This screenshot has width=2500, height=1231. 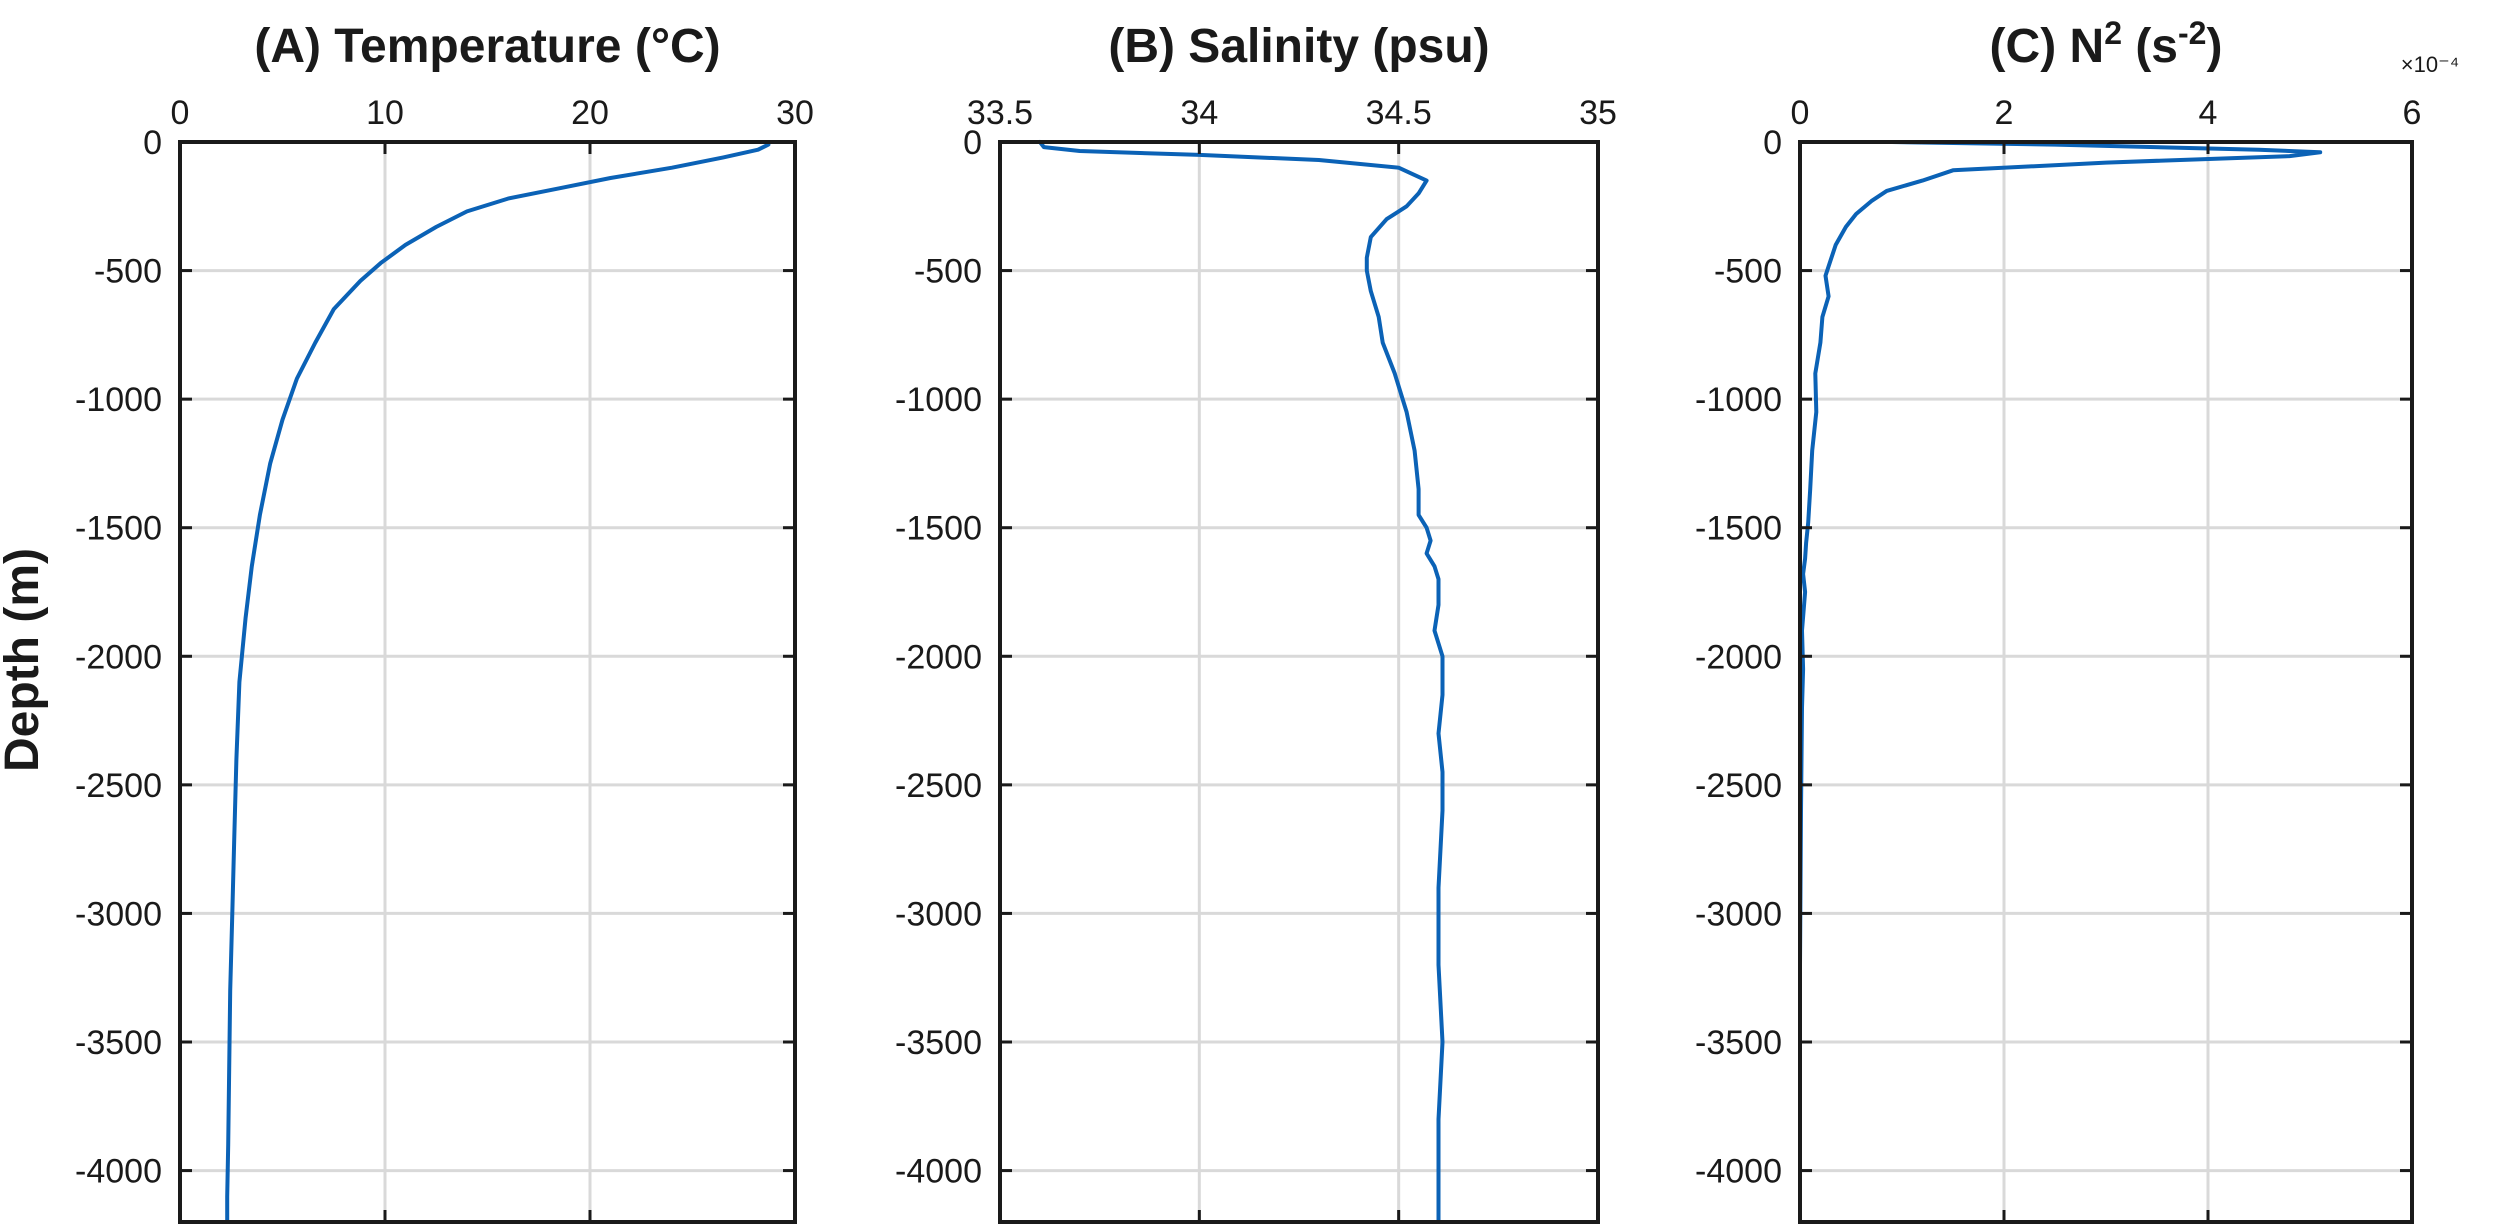 What do you see at coordinates (1241, 682) in the screenshot?
I see `series-line` at bounding box center [1241, 682].